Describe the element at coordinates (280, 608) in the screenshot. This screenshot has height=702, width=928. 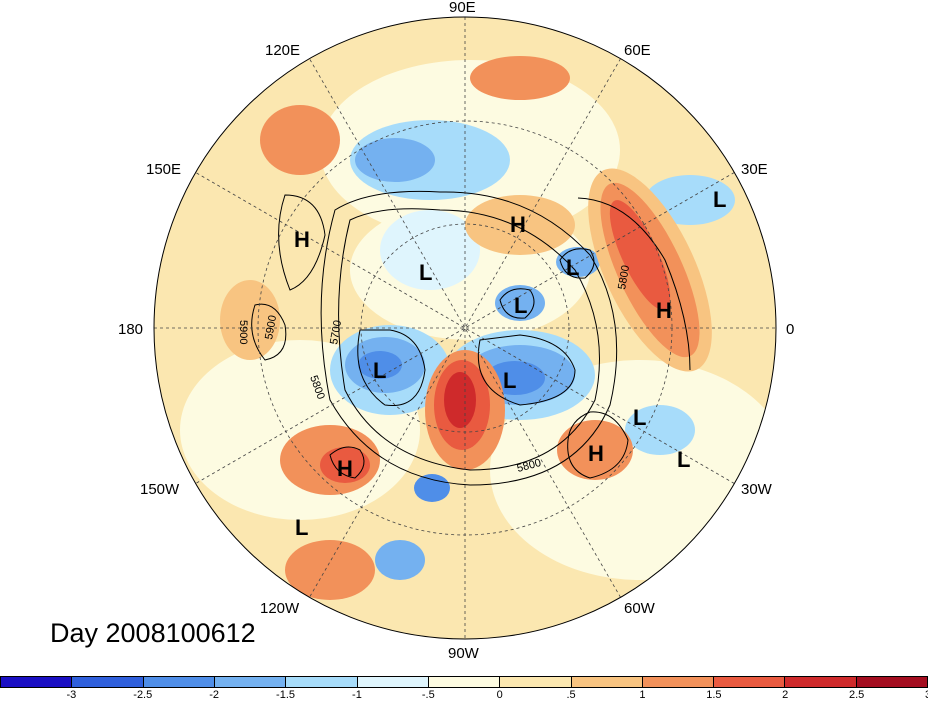
I see `lon-label-120w: 120W` at that location.